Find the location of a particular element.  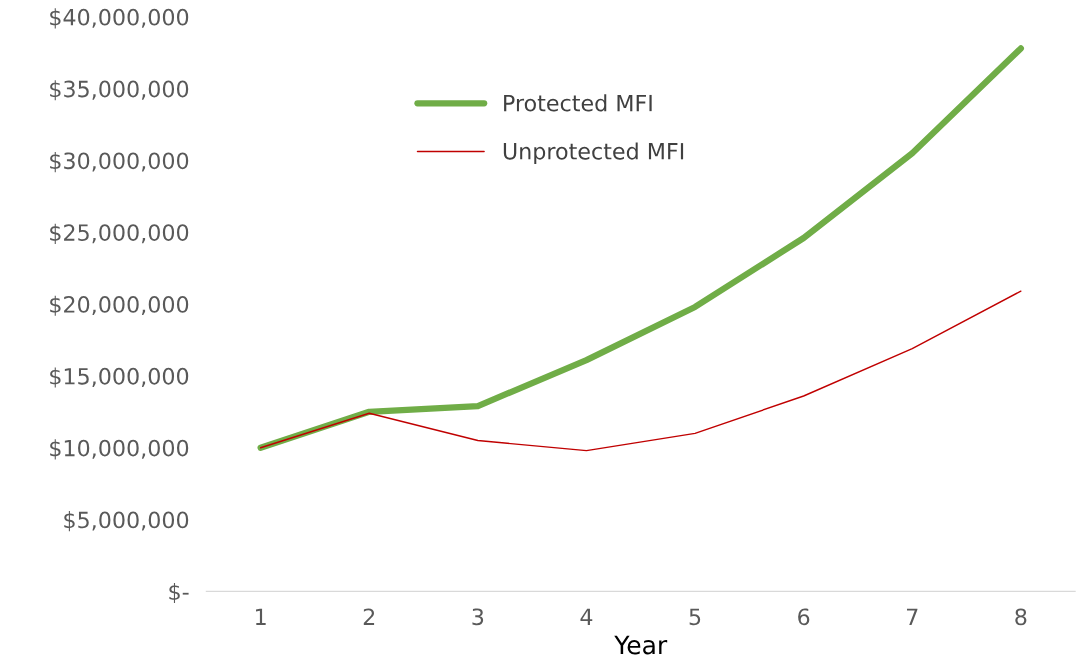

x-tick-label: 3 is located at coordinates (478, 617).